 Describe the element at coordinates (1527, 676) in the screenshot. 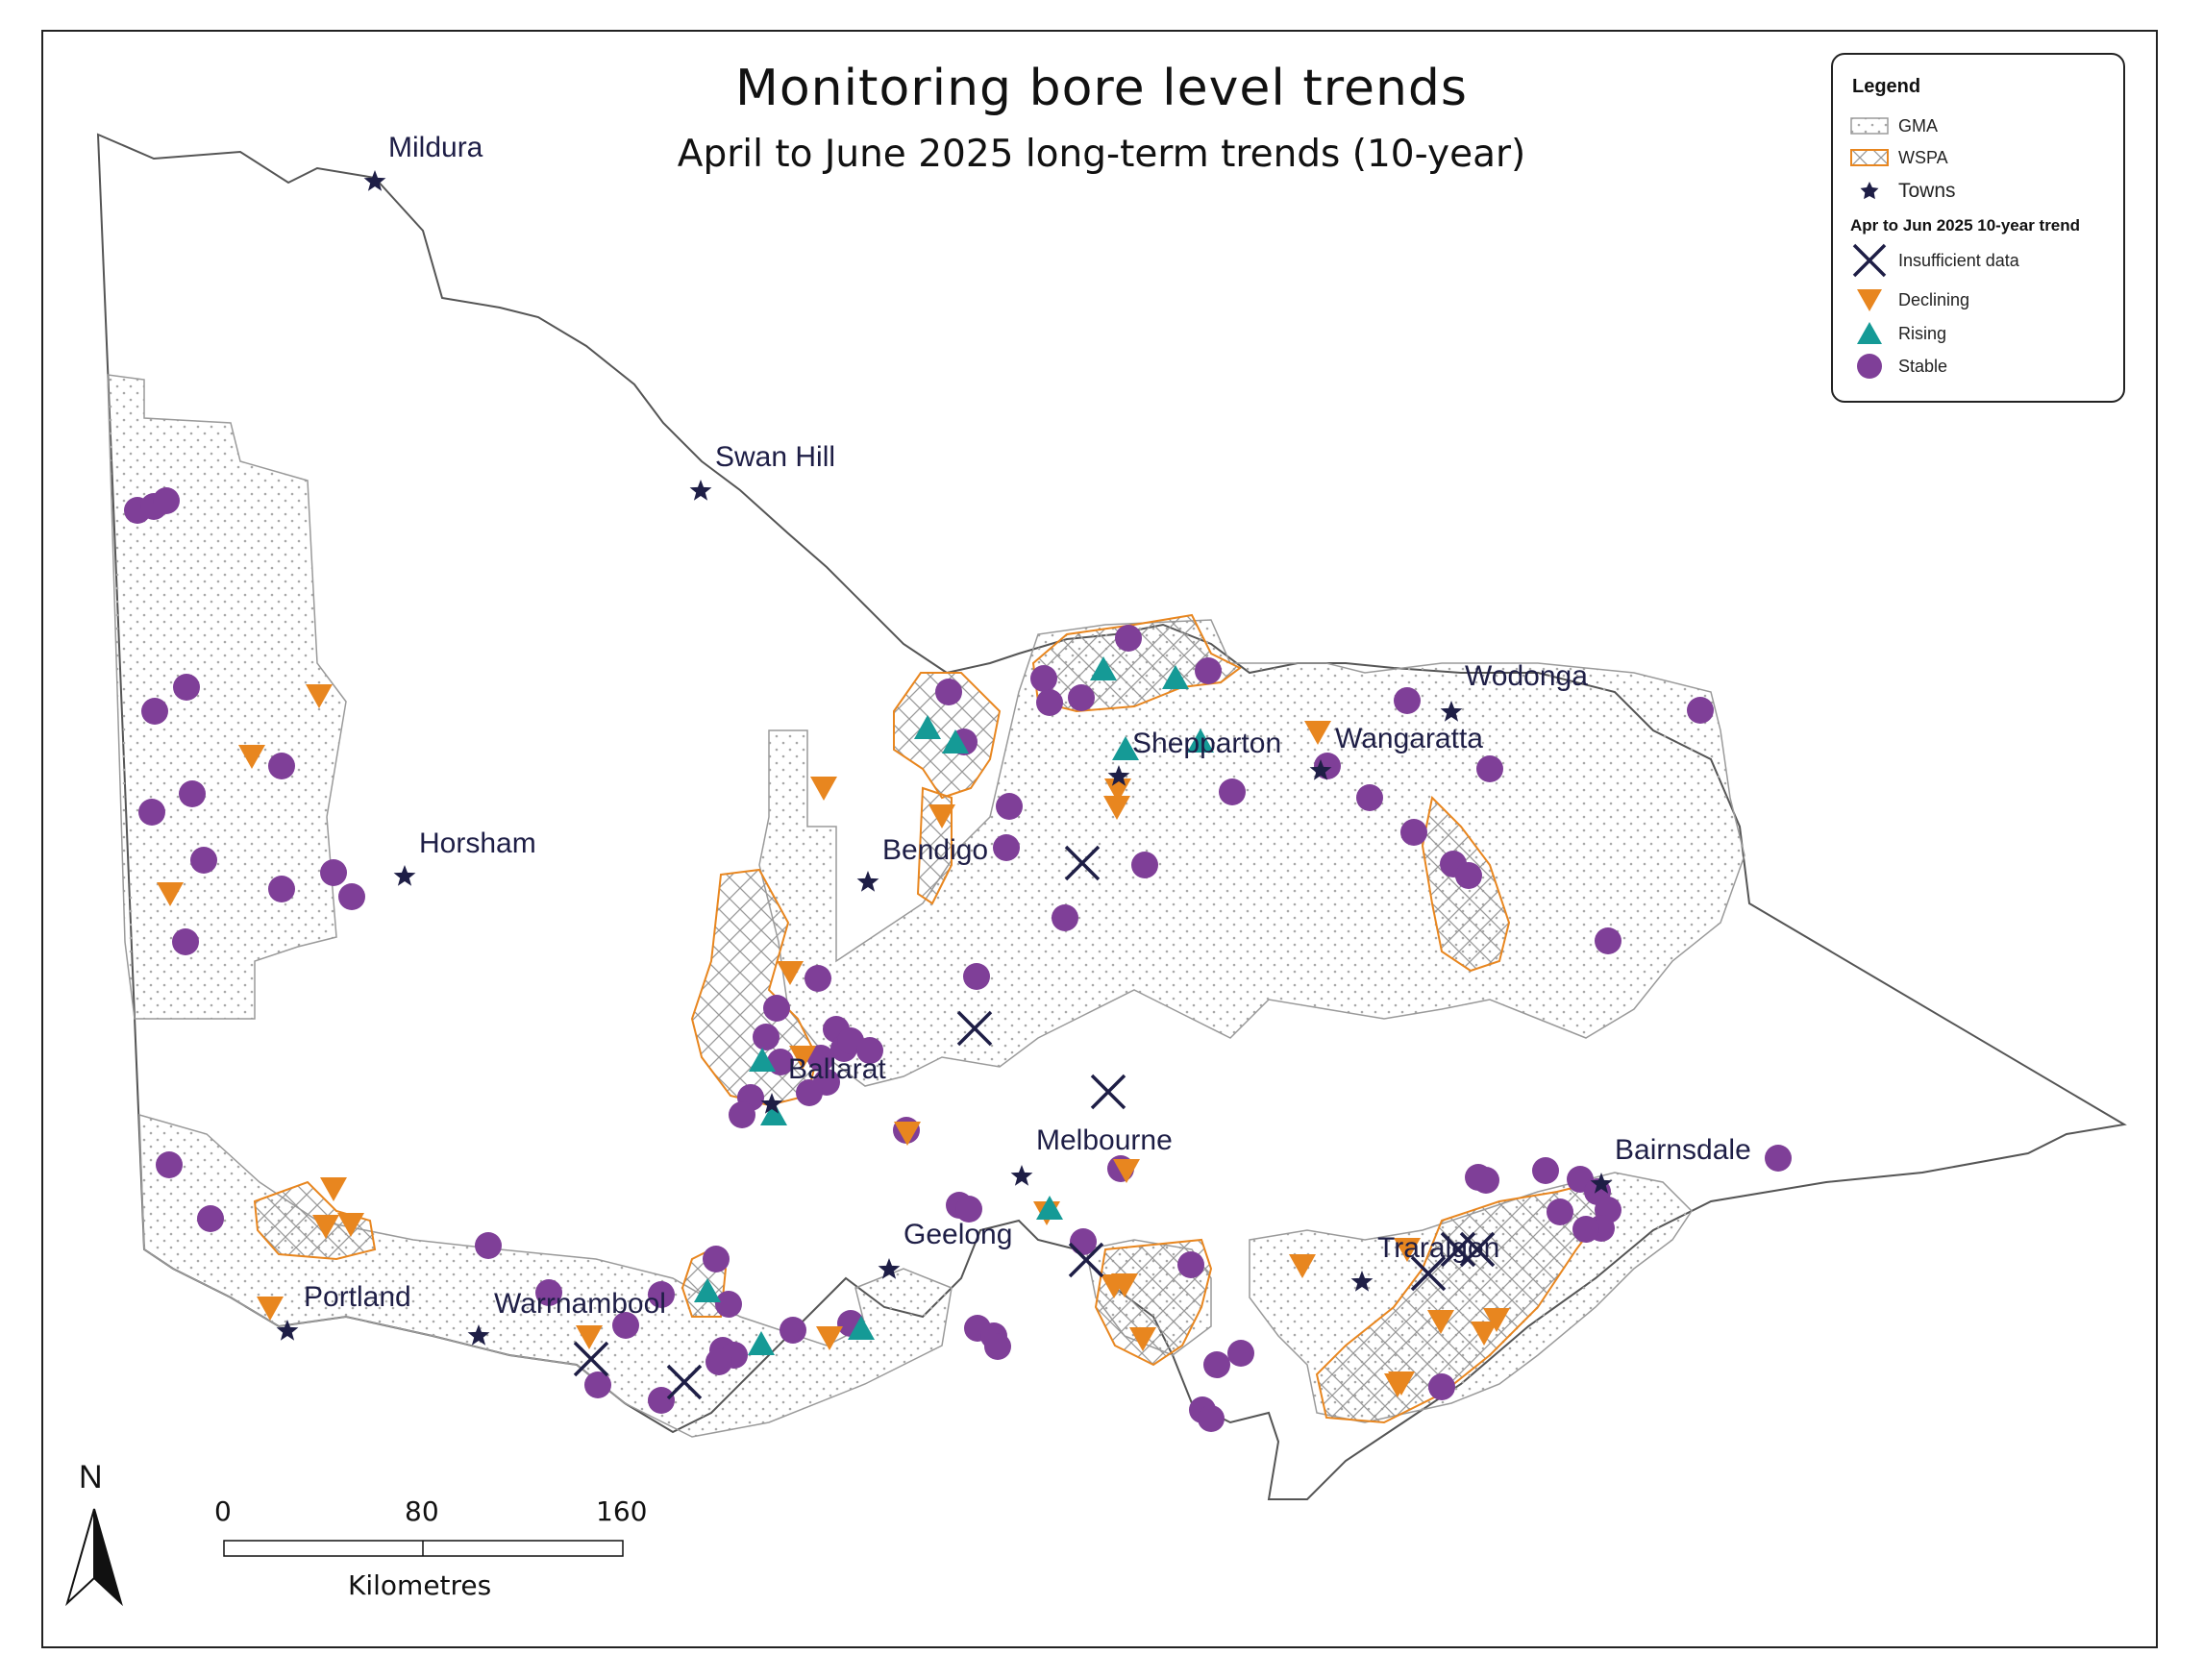

I see `town-label-wodonga: Wodonga` at that location.